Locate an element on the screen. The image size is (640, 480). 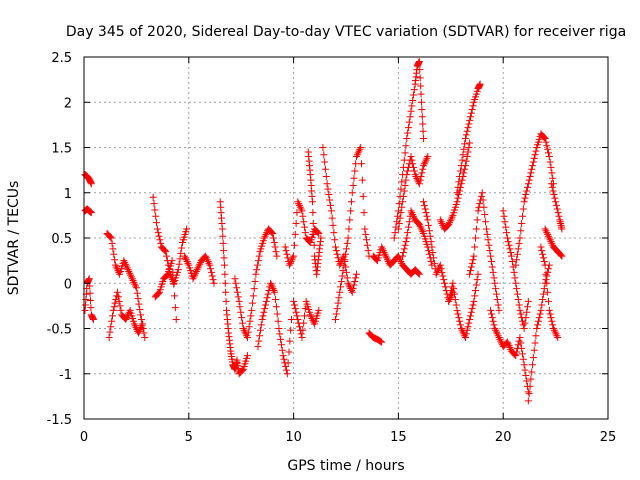
y-tick-label: 1 is located at coordinates (68, 194).